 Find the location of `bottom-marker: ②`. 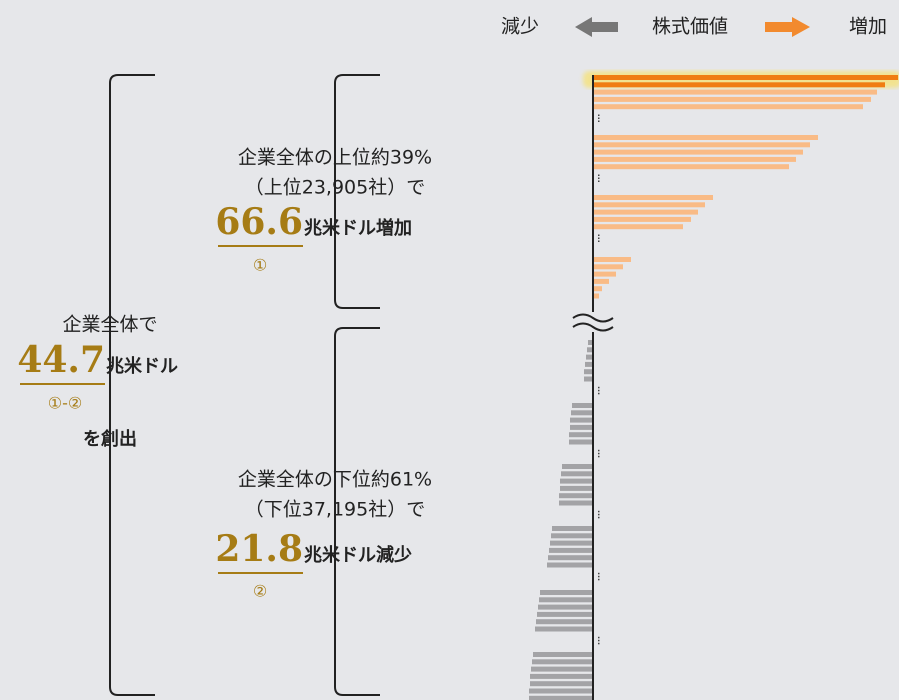

bottom-marker: ② is located at coordinates (260, 591).